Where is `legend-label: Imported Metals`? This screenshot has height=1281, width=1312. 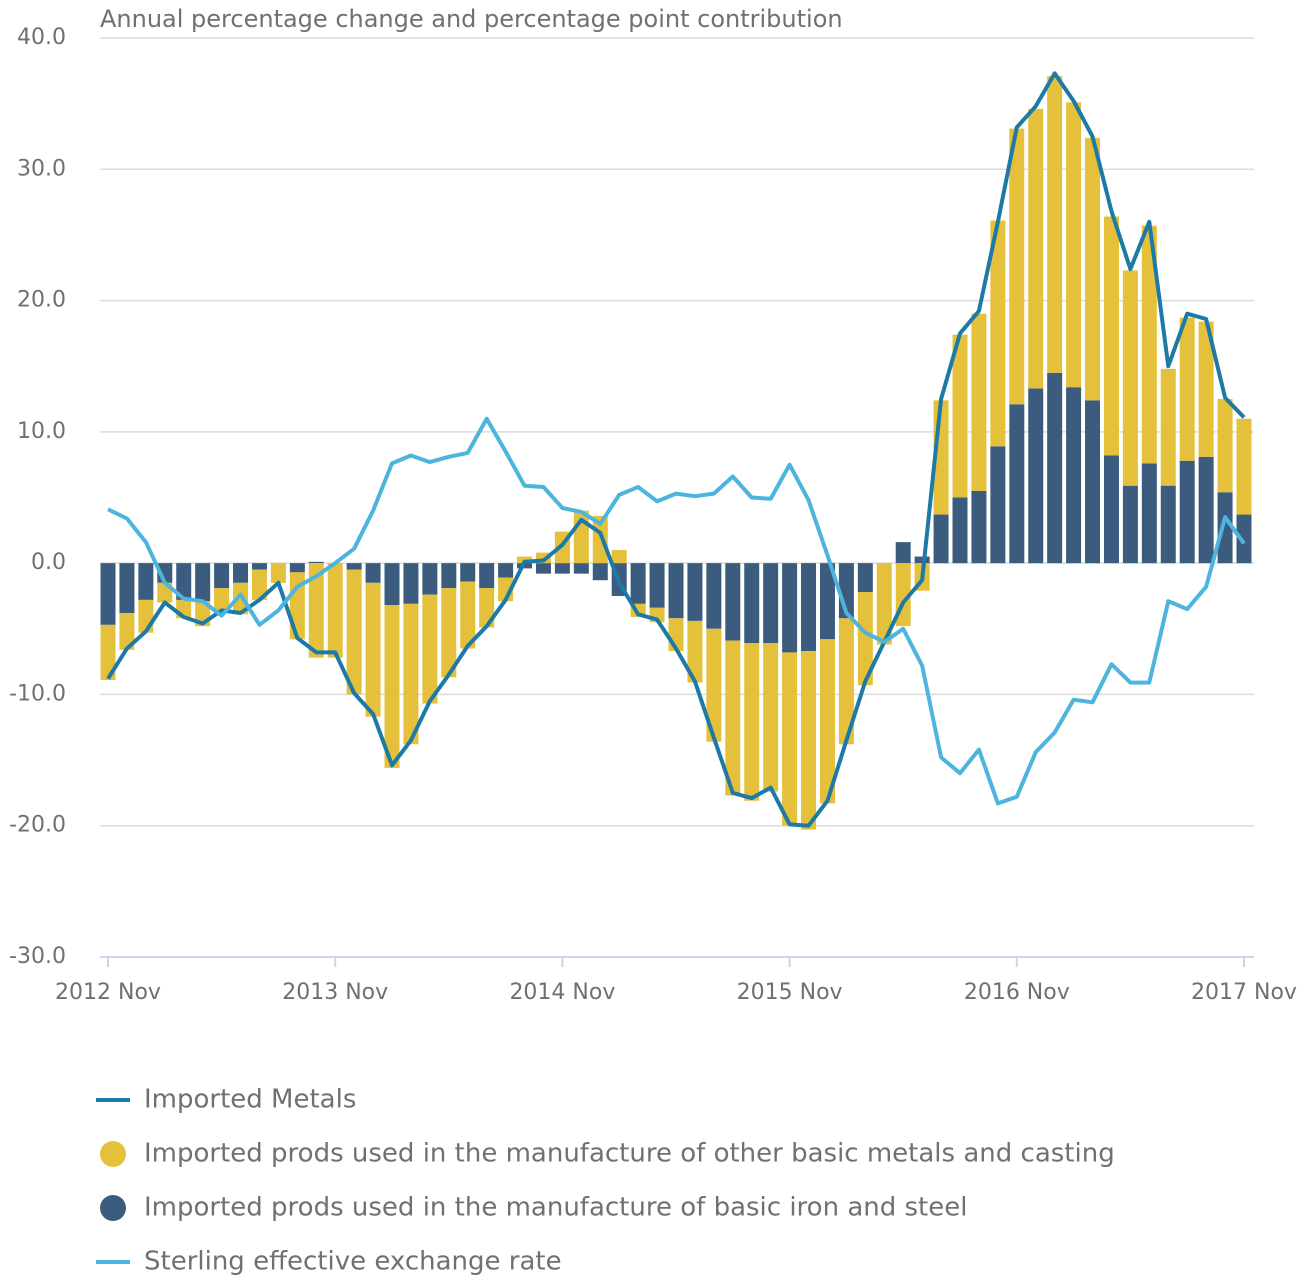
legend-label: Imported Metals is located at coordinates (250, 1100).